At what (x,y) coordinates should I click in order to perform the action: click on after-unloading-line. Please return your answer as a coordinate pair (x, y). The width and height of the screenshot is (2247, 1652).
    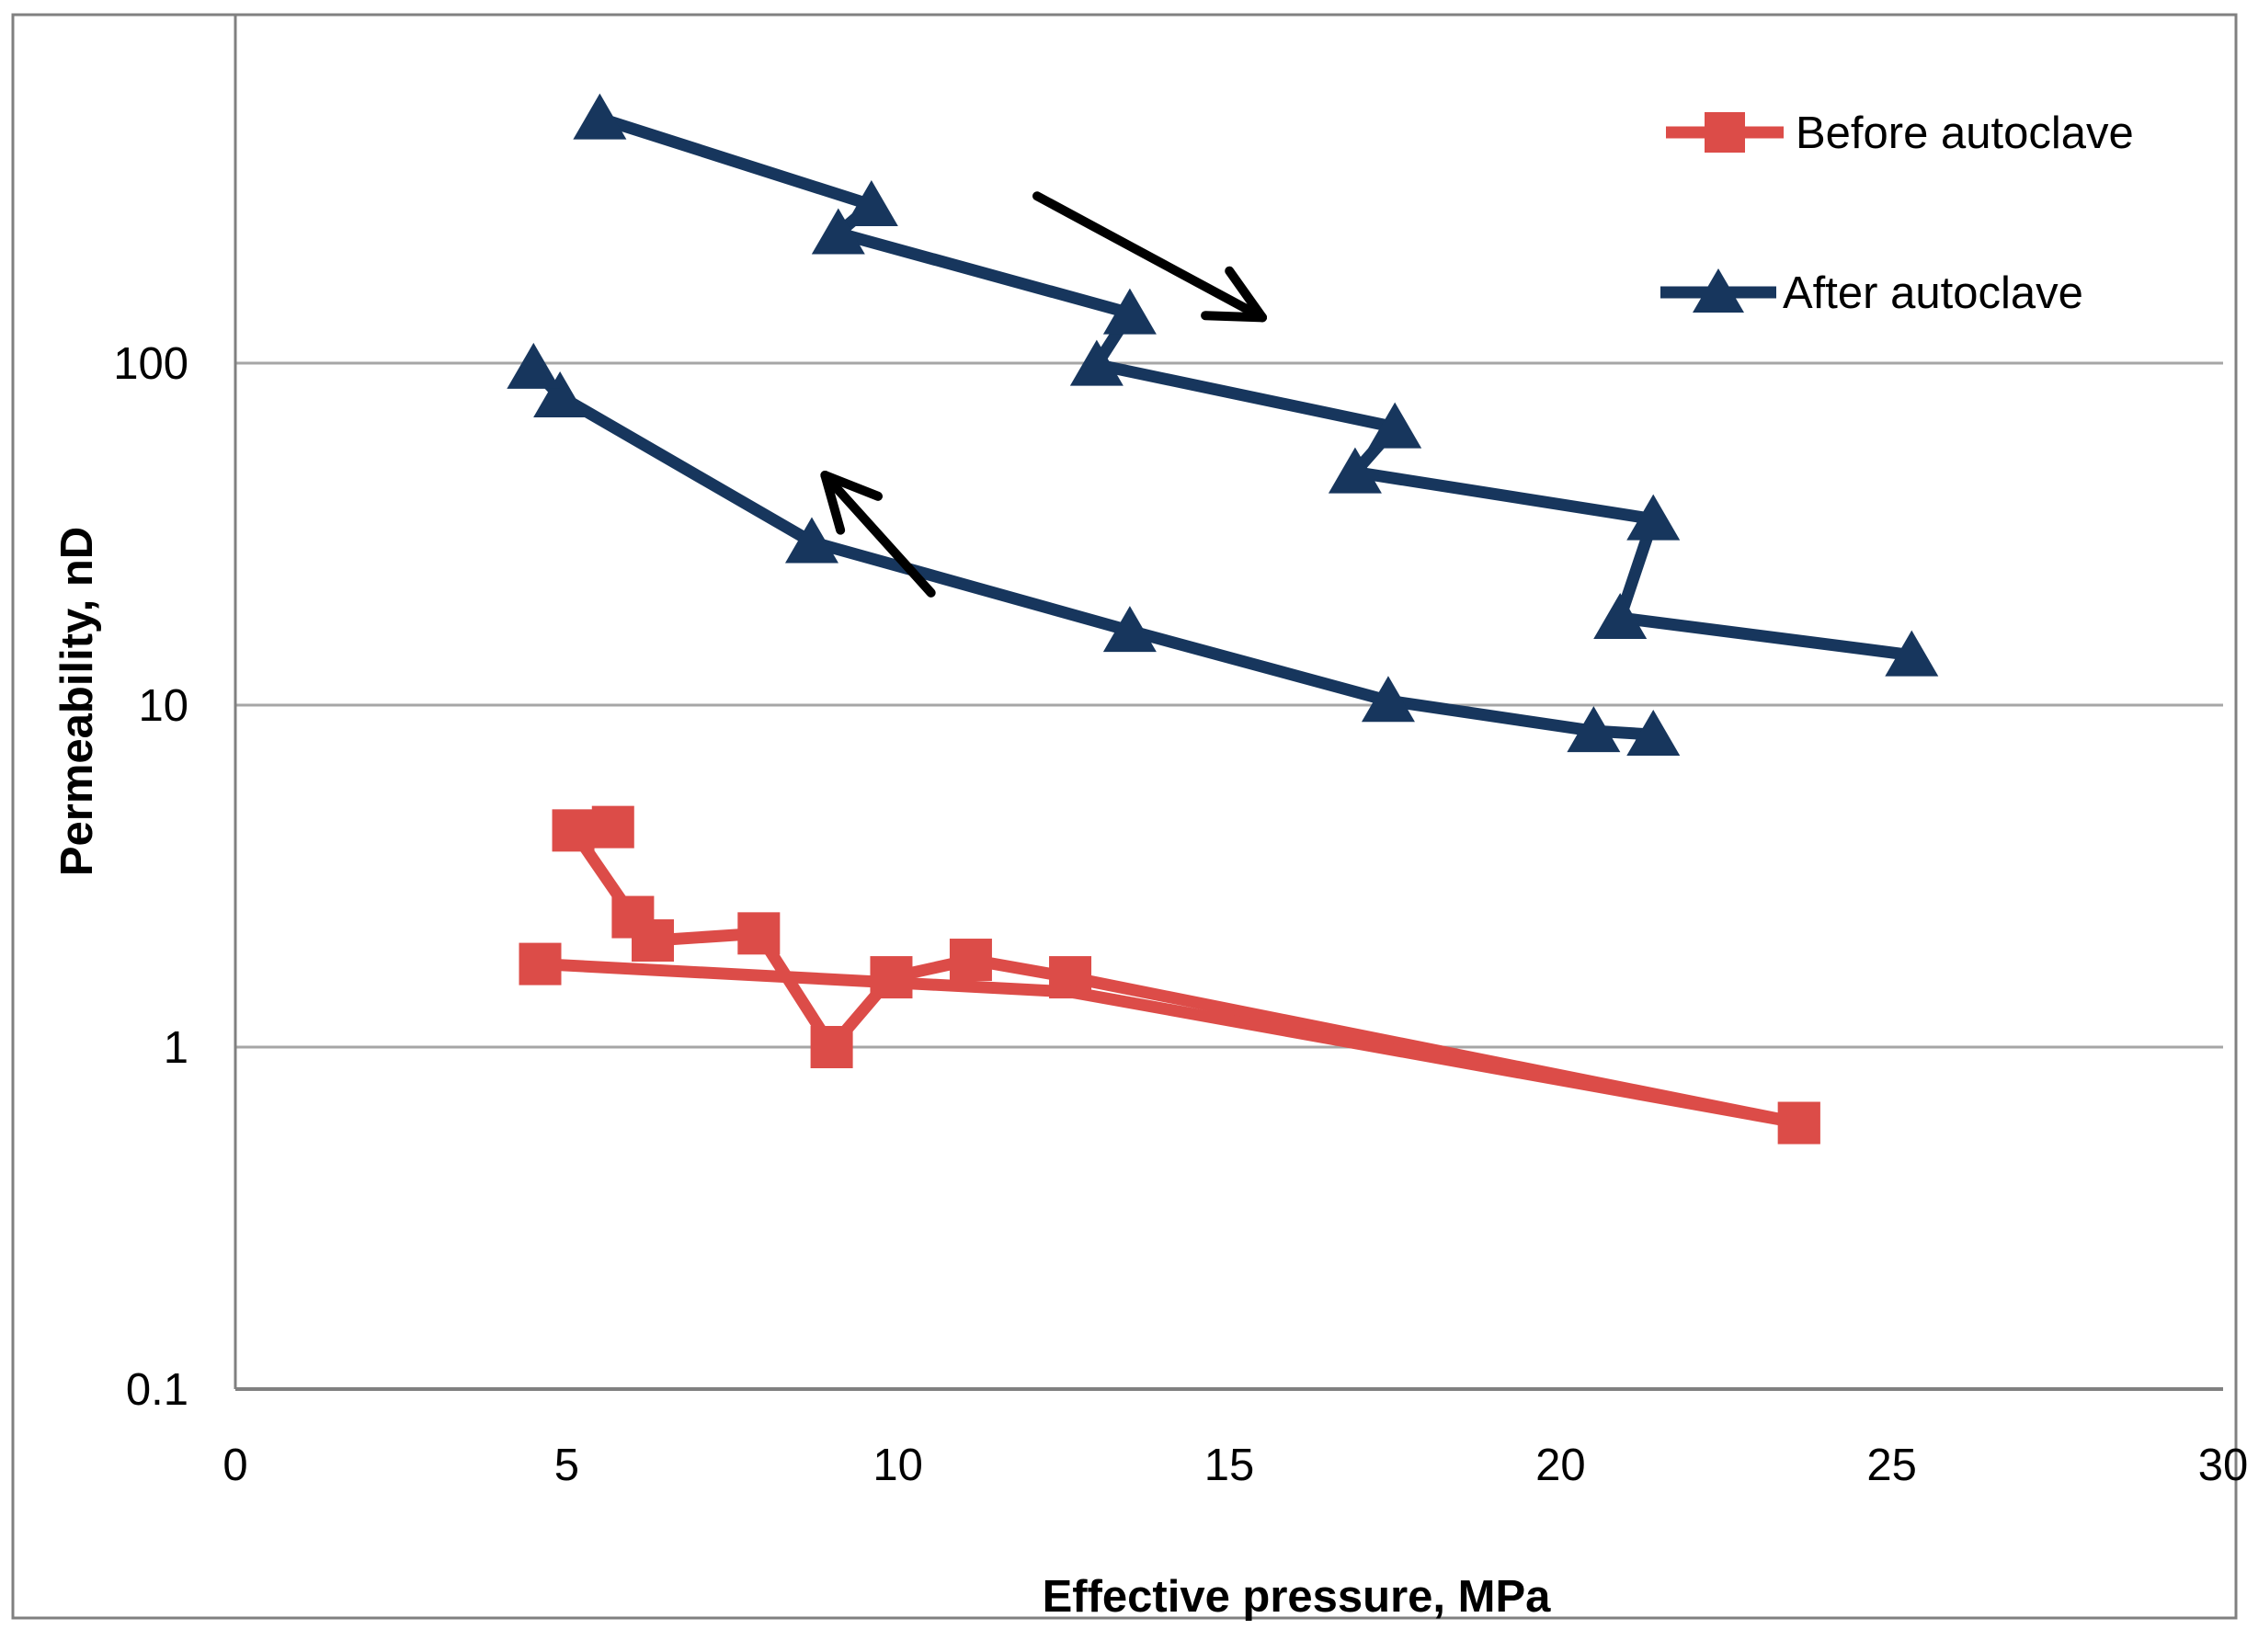
    Looking at the image, I should click on (1091, 552).